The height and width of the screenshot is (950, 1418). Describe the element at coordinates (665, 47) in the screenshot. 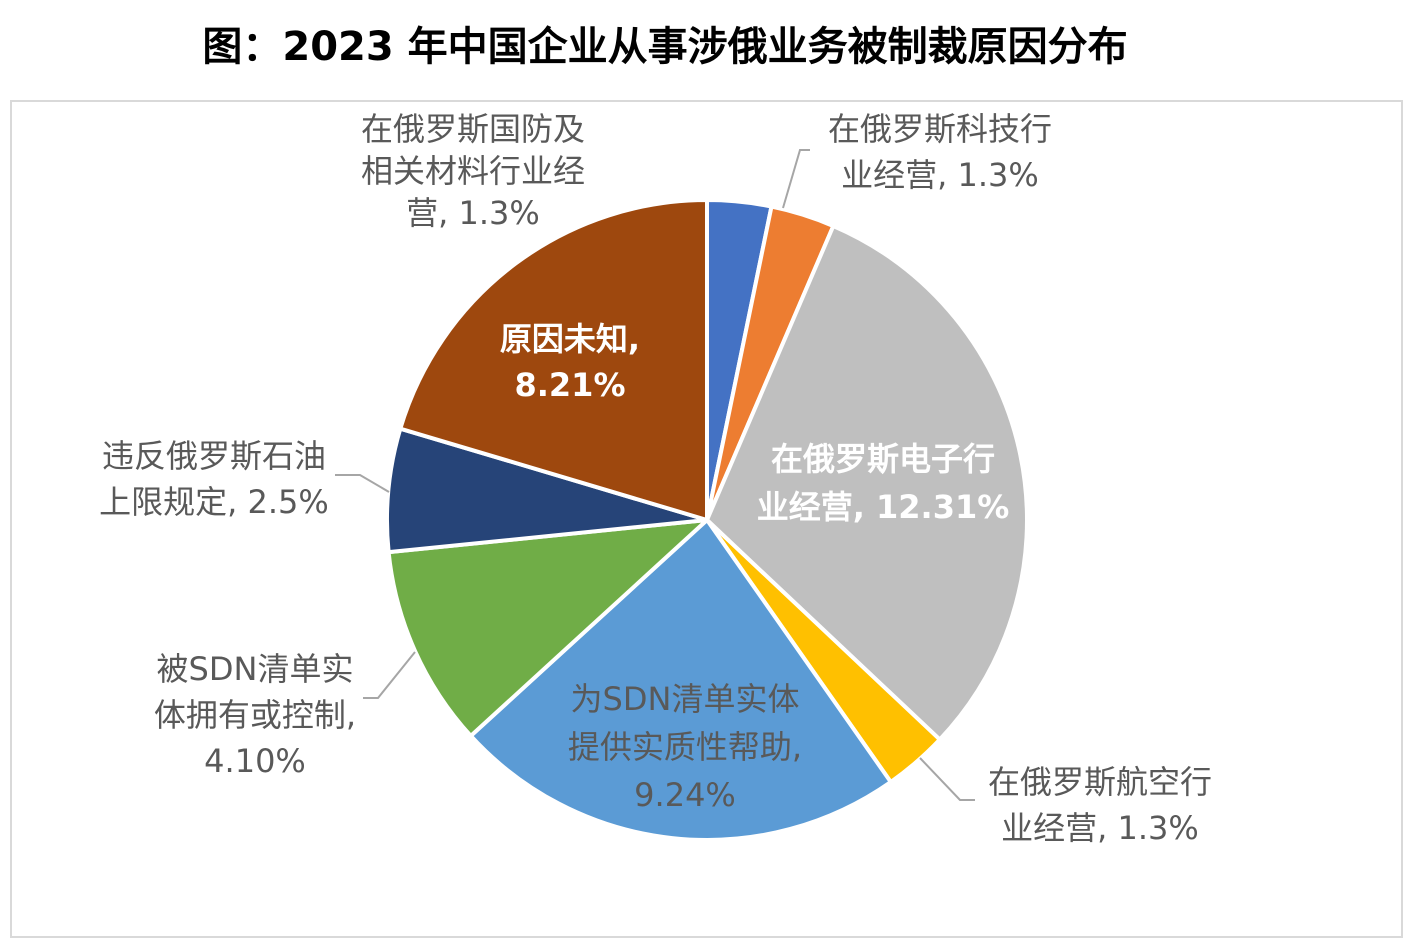

I see `chart-title: 图：2023 年中国企业从事涉俄业务被制裁原因分布` at that location.